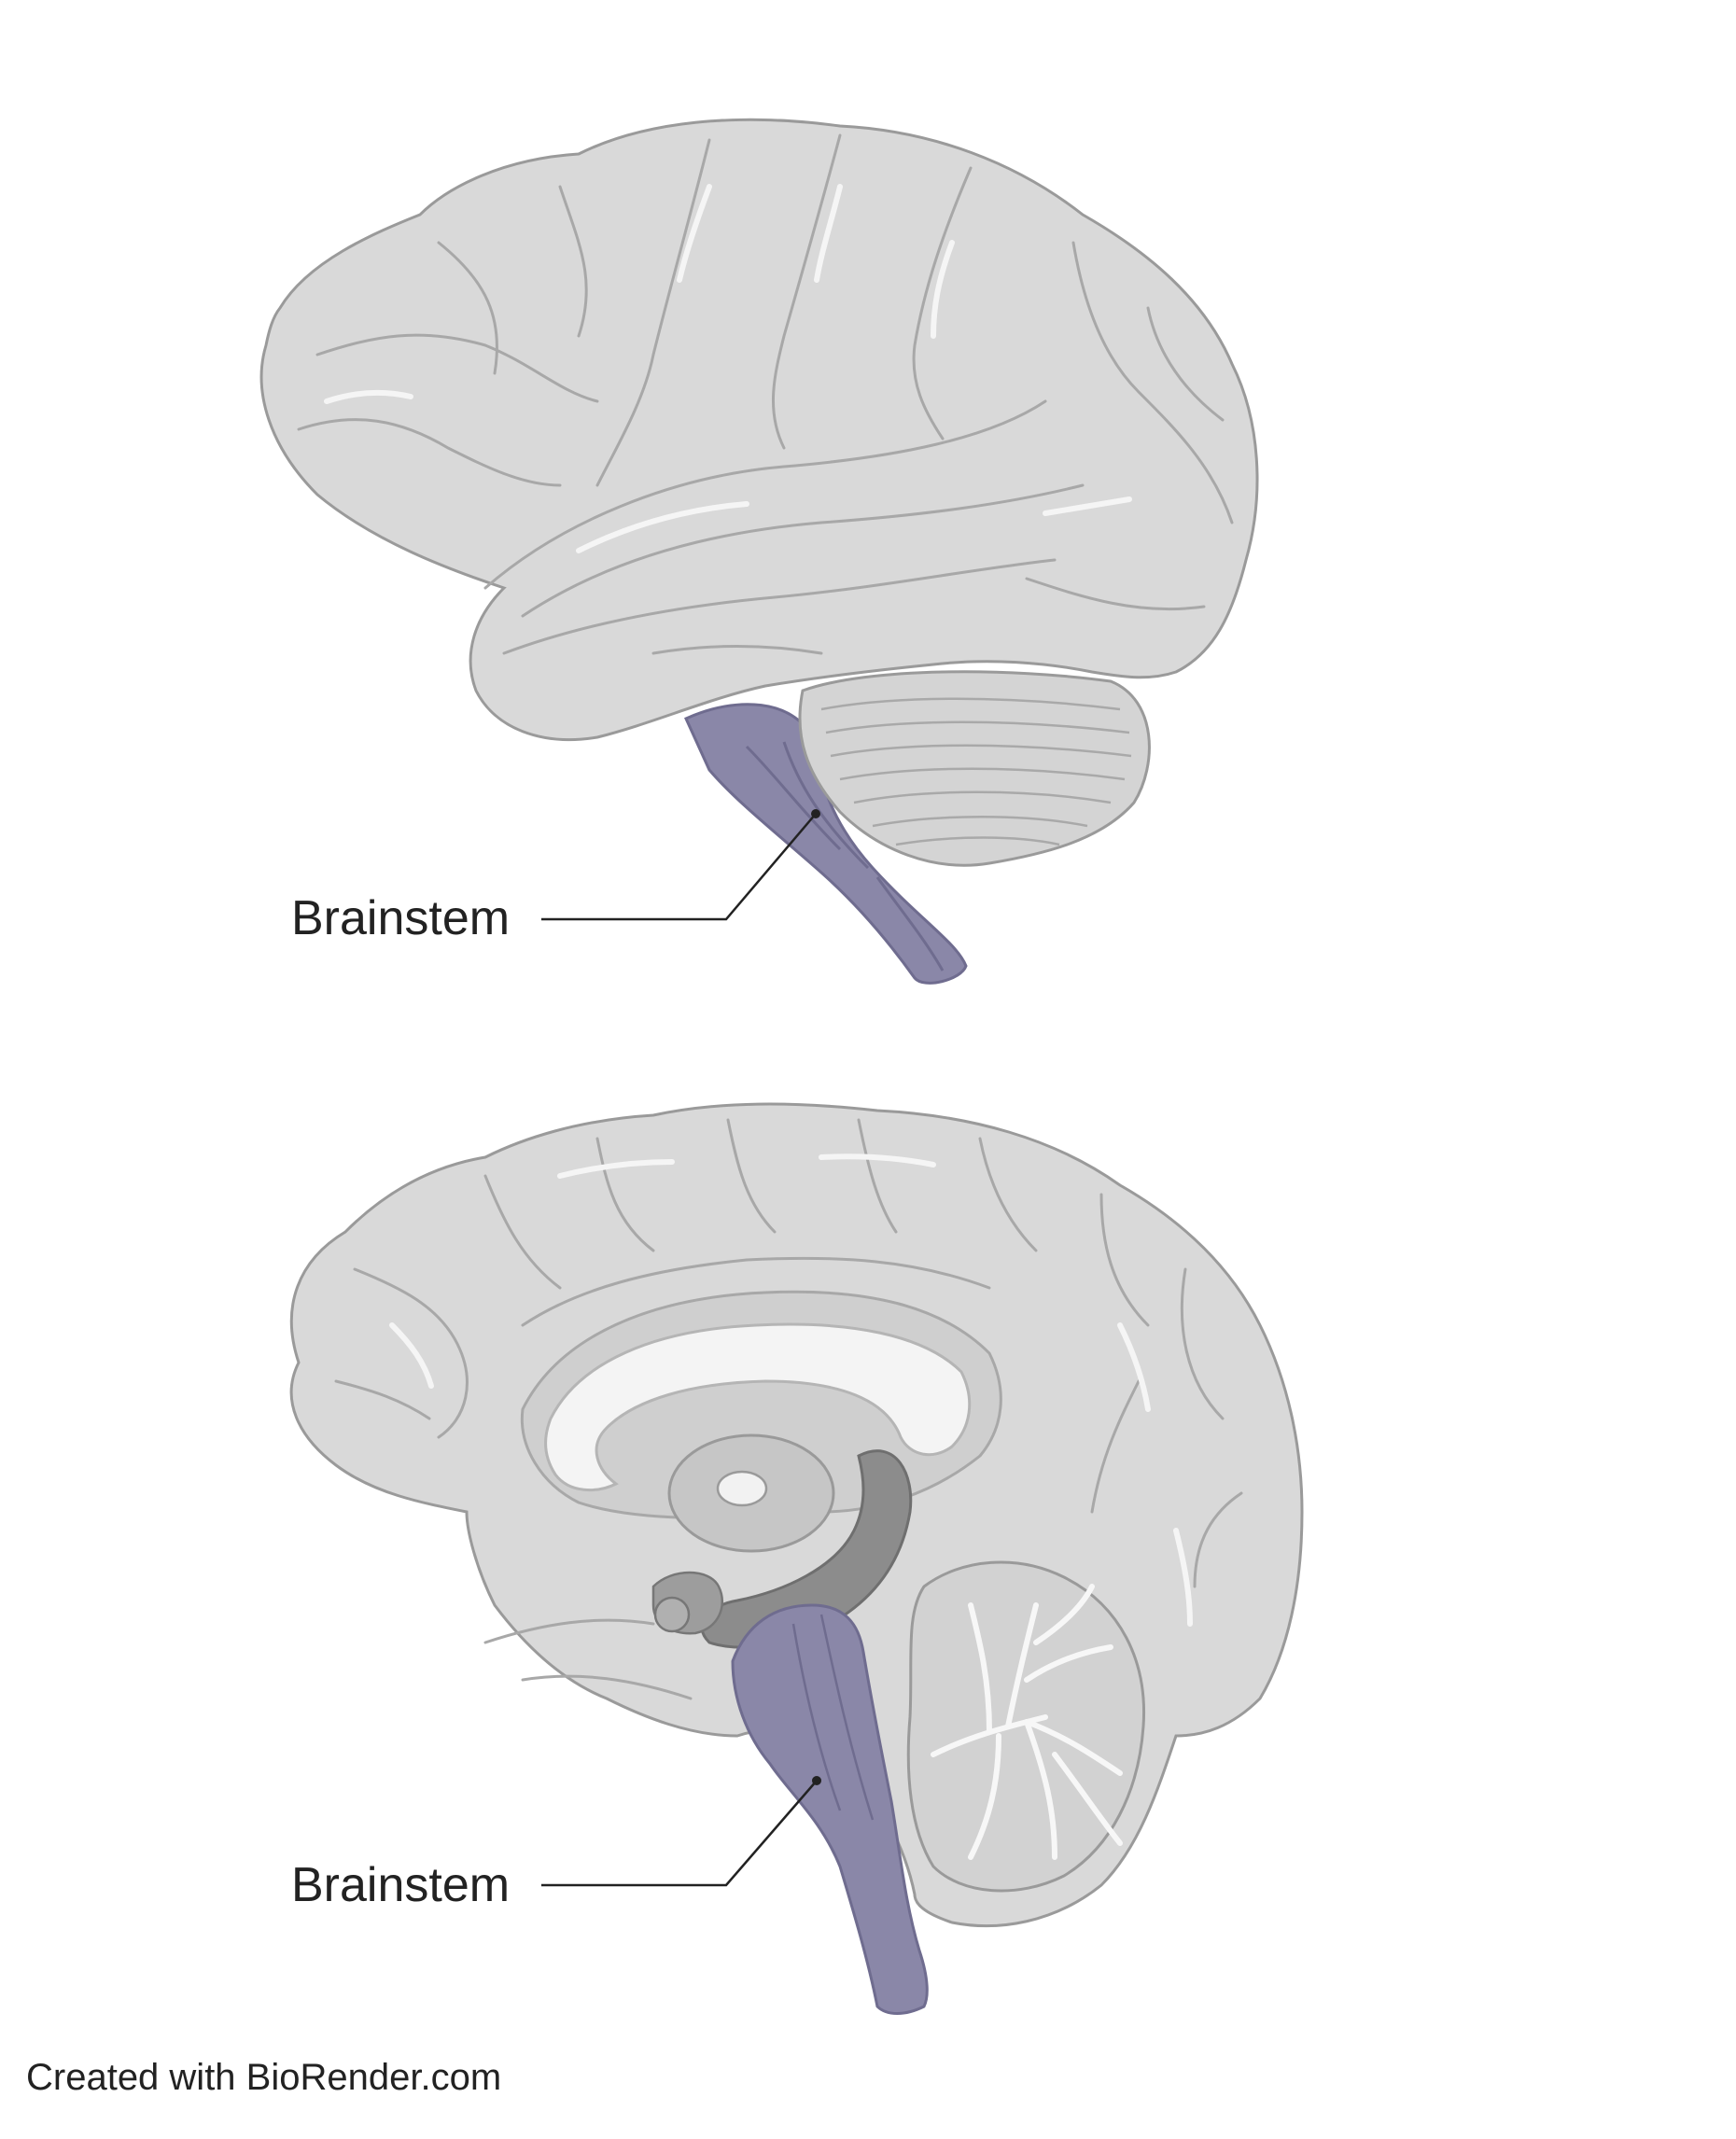 The height and width of the screenshot is (2139, 1736). I want to click on lateral-brainstem-label: Brainstem, so click(400, 918).